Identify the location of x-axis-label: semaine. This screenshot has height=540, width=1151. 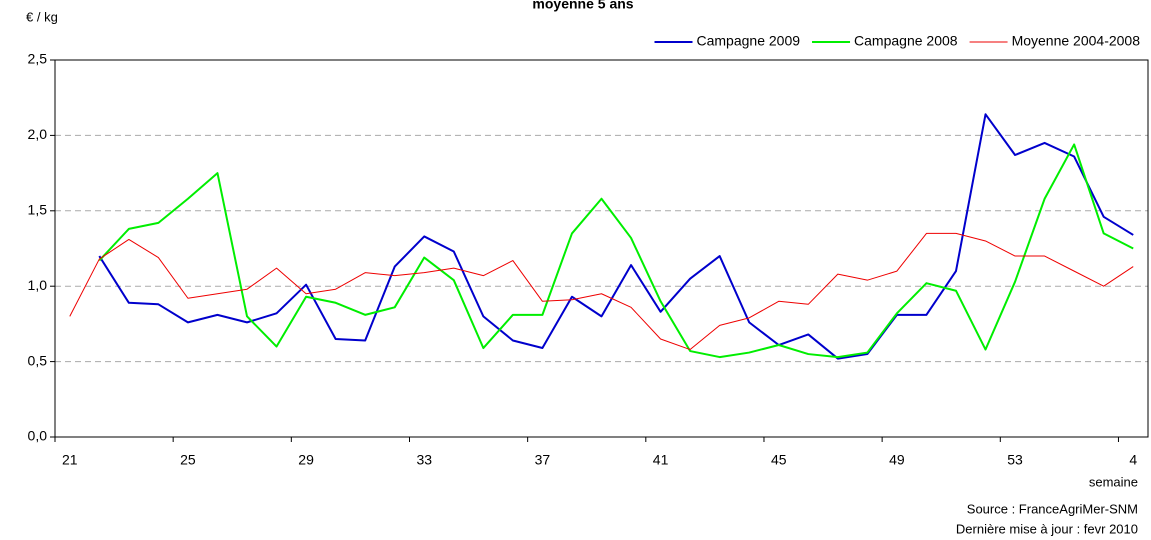
(1113, 481).